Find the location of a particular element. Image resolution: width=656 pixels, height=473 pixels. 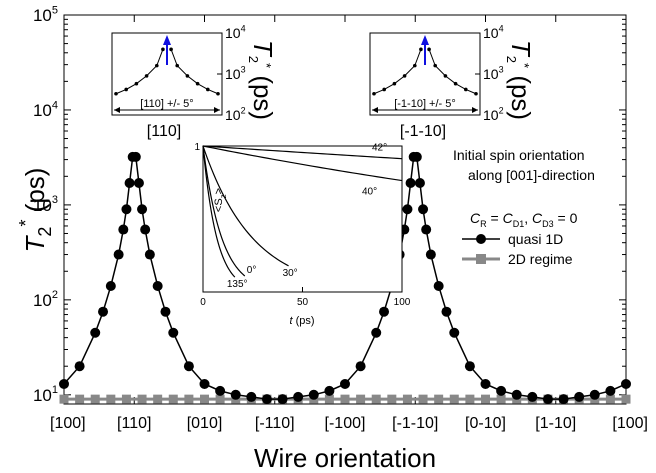

main-x-tick-label-8: [100] is located at coordinates (630, 423).